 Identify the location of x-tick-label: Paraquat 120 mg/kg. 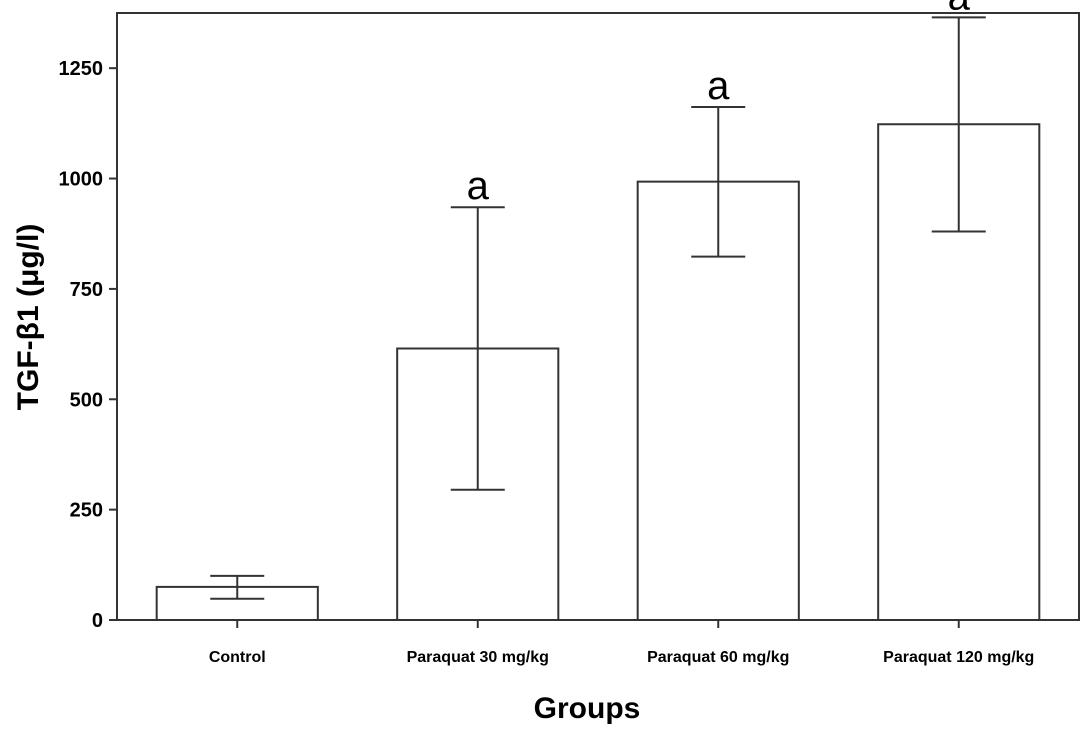
(958, 657).